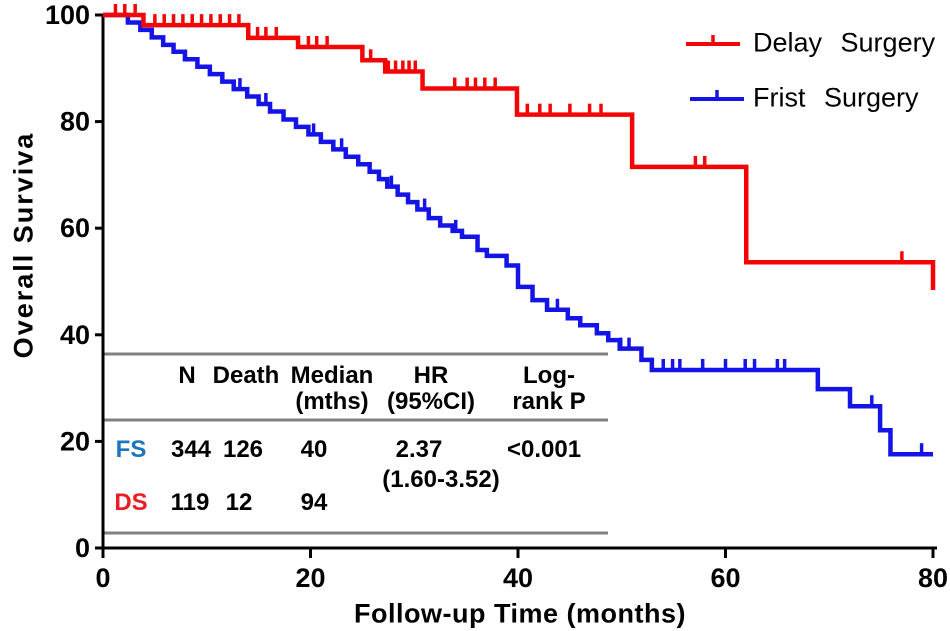 The image size is (950, 631). Describe the element at coordinates (844, 42) in the screenshot. I see `legend-label-delay-surgery: Delay Surgery` at that location.